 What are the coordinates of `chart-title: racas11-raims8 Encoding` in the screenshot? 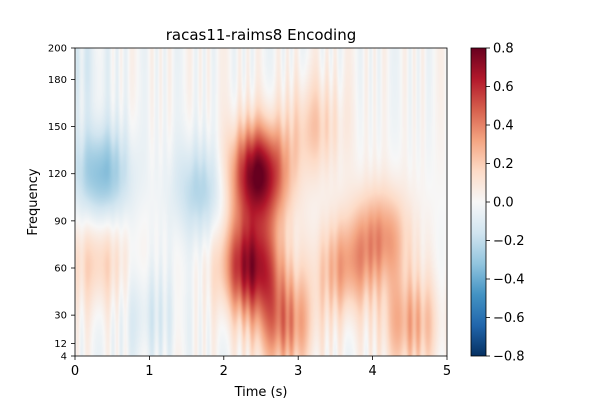 It's located at (261, 35).